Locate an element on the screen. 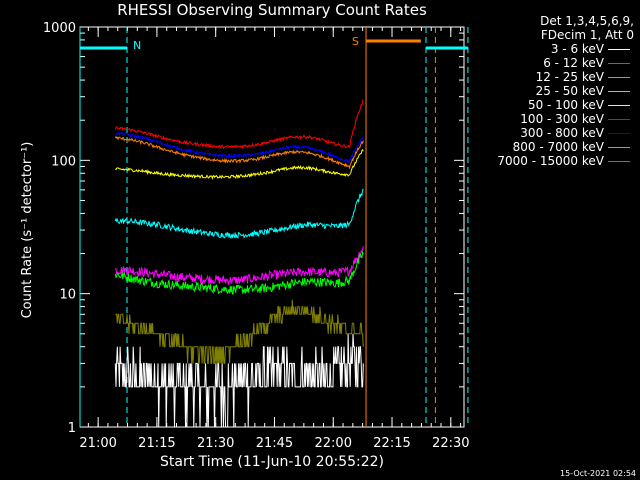 This screenshot has width=640, height=480. legend-item: 800 - 7000 keV is located at coordinates (555, 147).